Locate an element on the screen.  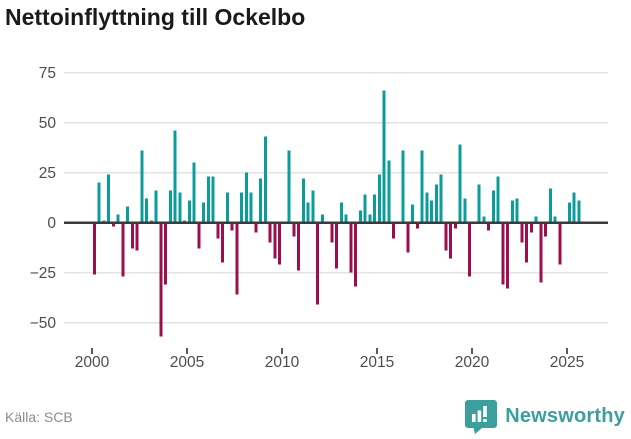
svg-text: 50 is located at coordinates (48, 123).